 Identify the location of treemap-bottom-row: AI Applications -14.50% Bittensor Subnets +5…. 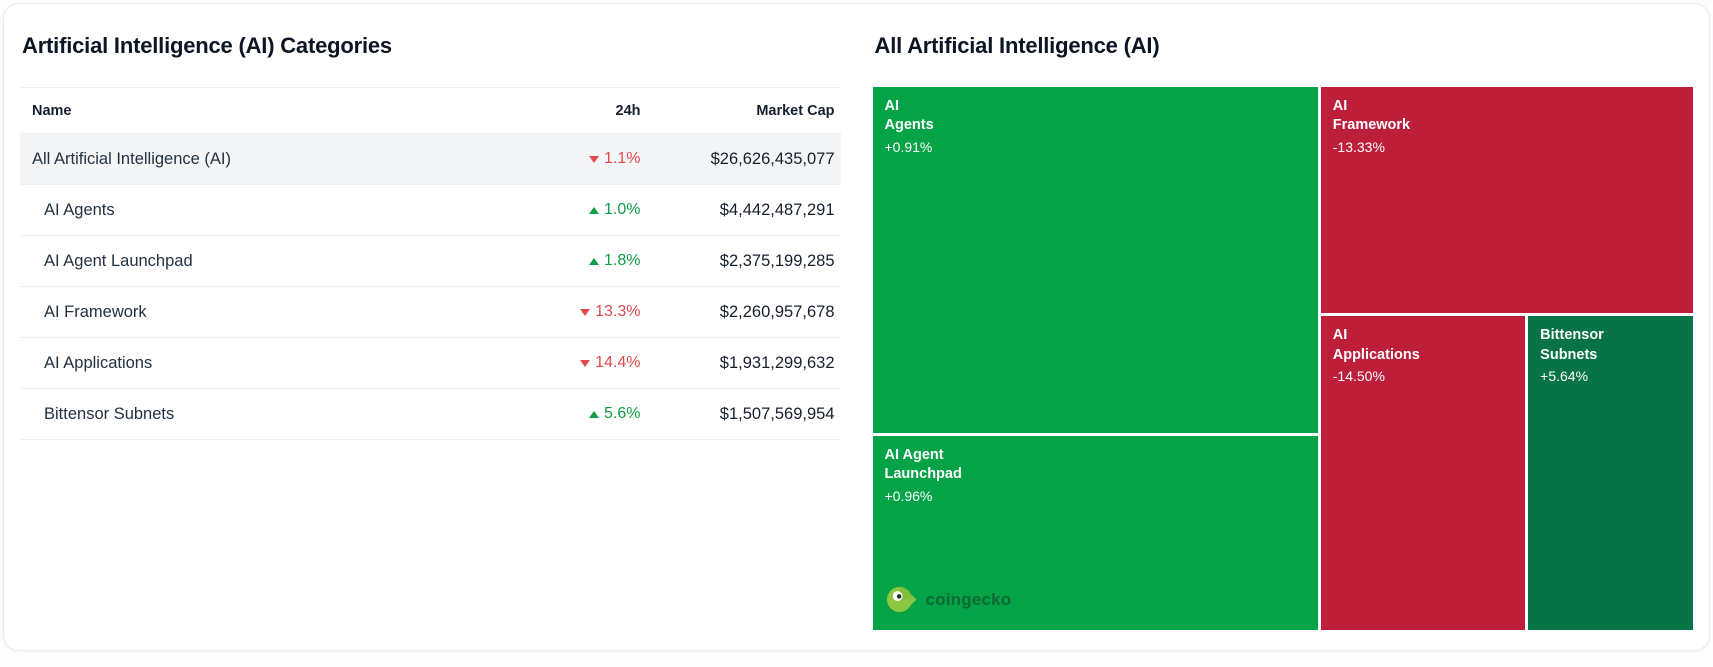
(1506, 473).